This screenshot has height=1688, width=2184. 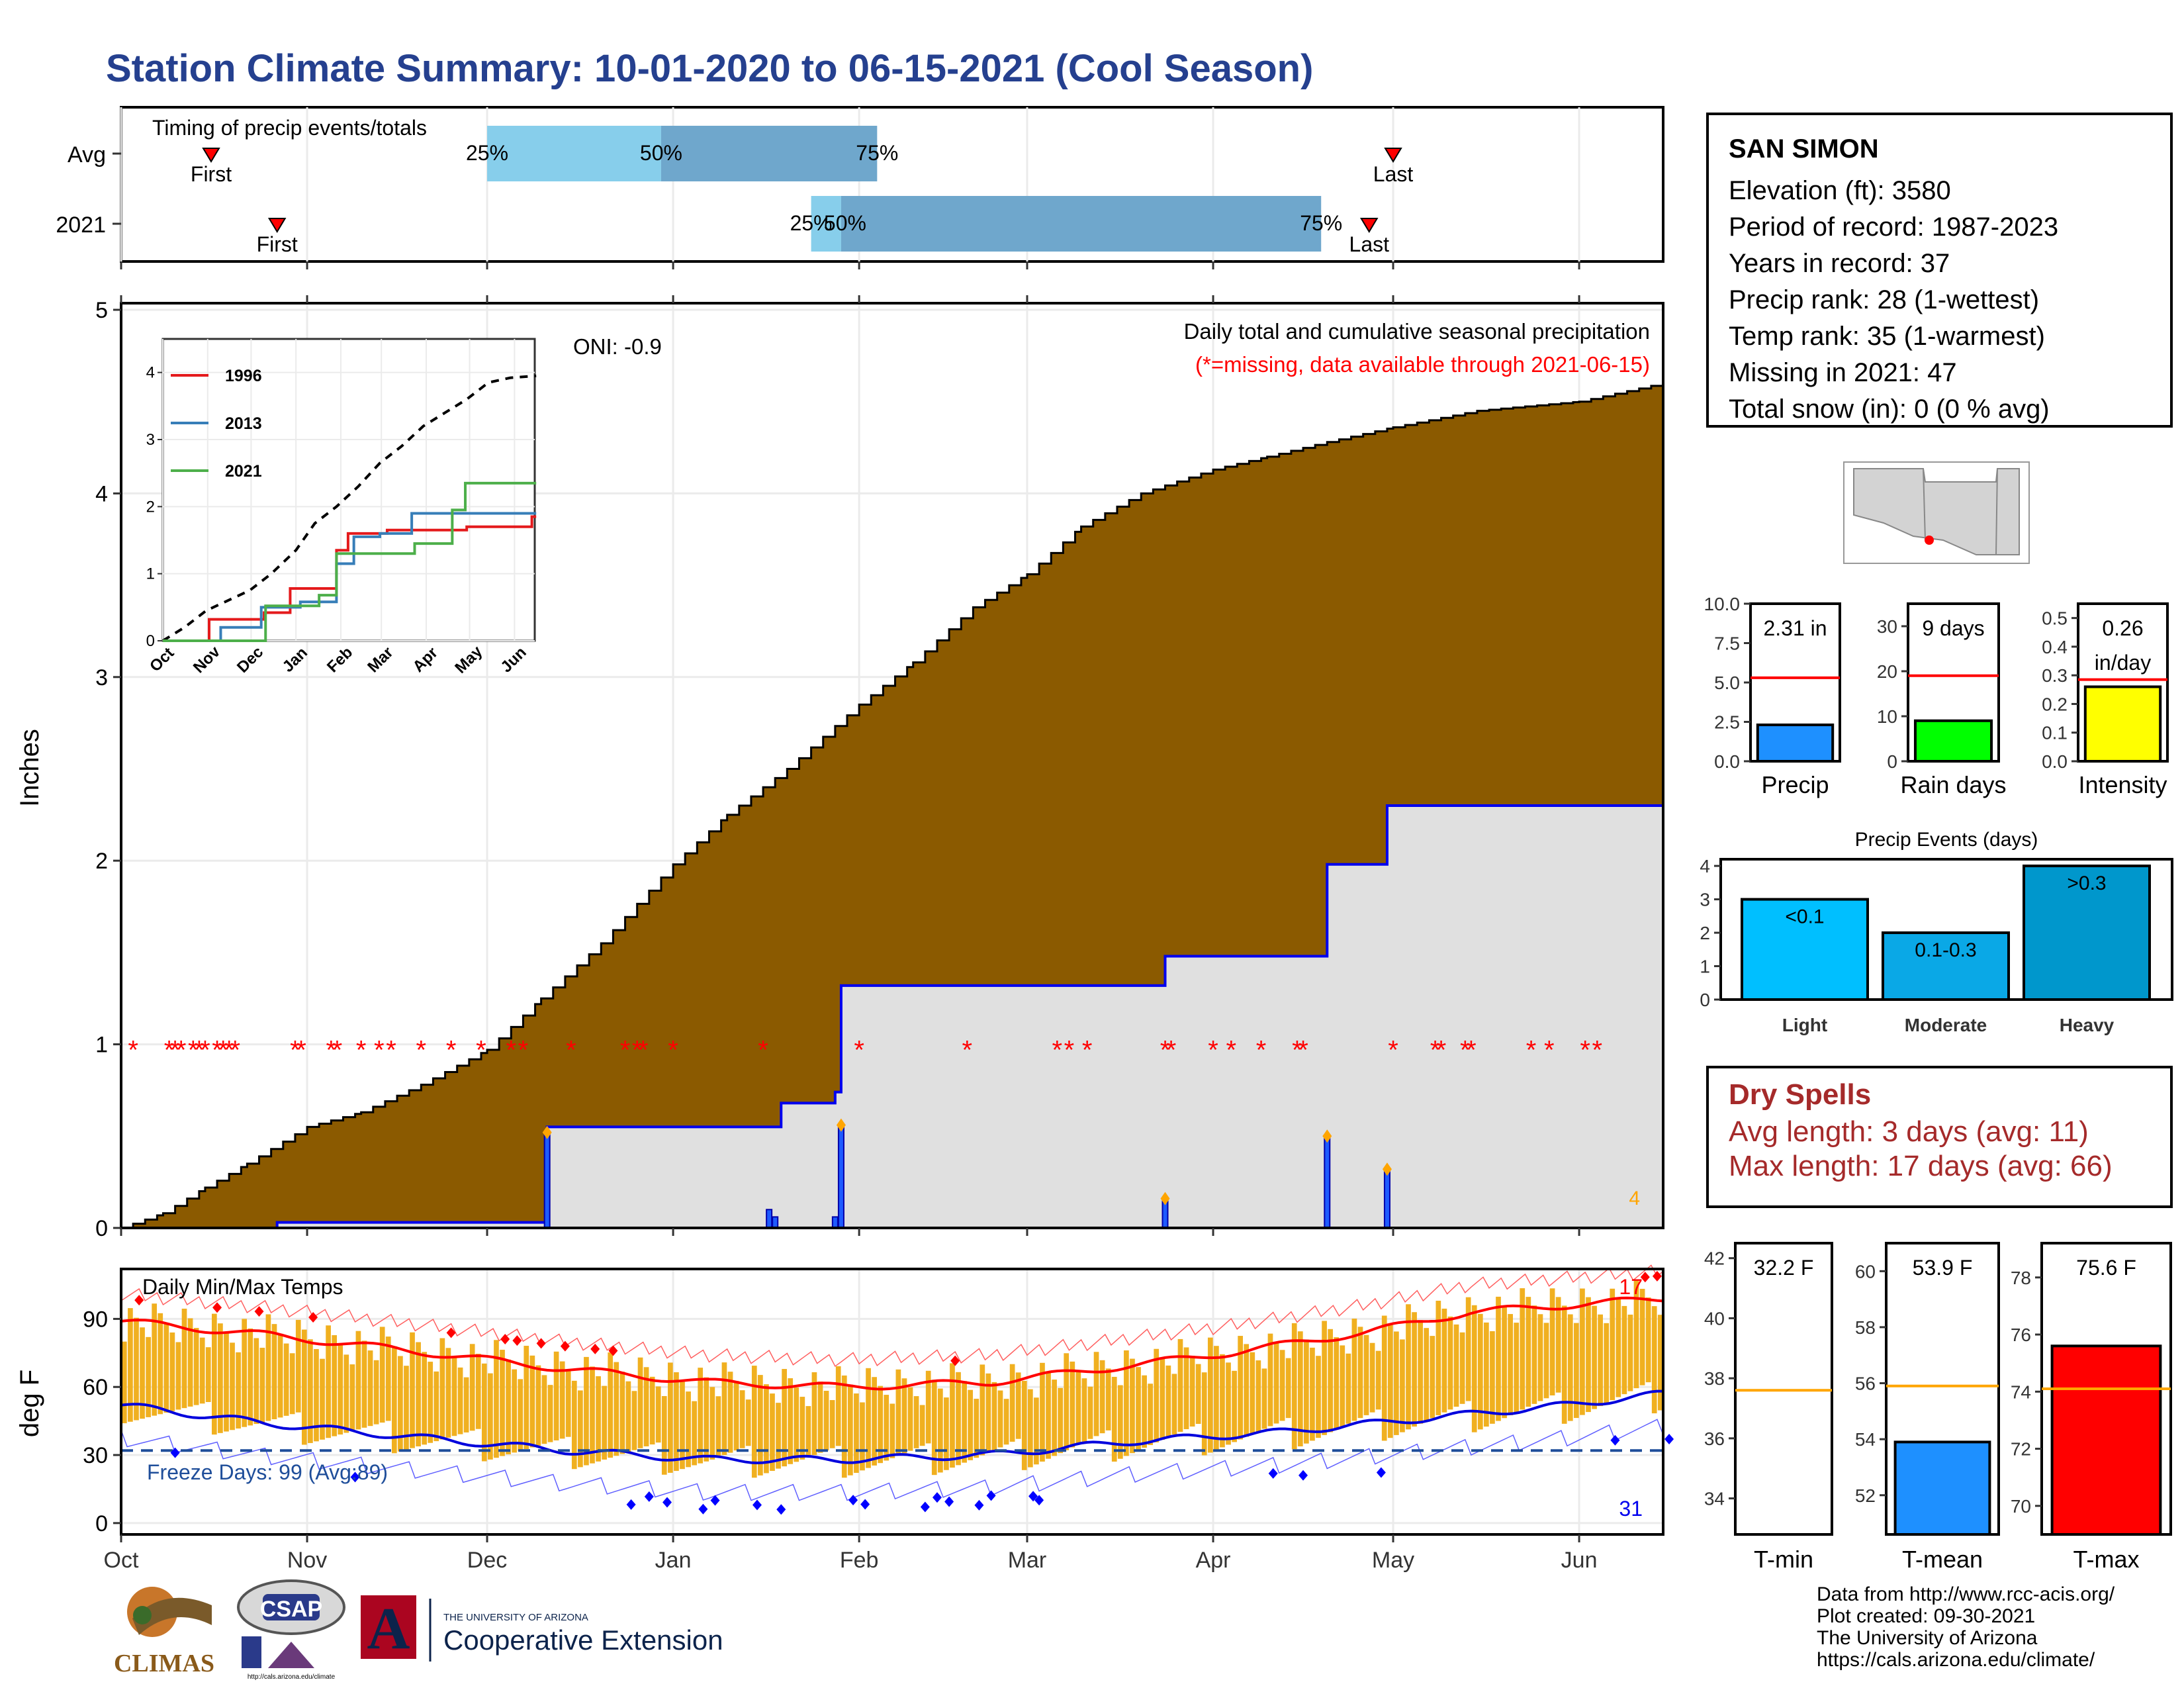 What do you see at coordinates (583, 1640) in the screenshot?
I see `ua-cooperative-extension-text: Cooperative Extension` at bounding box center [583, 1640].